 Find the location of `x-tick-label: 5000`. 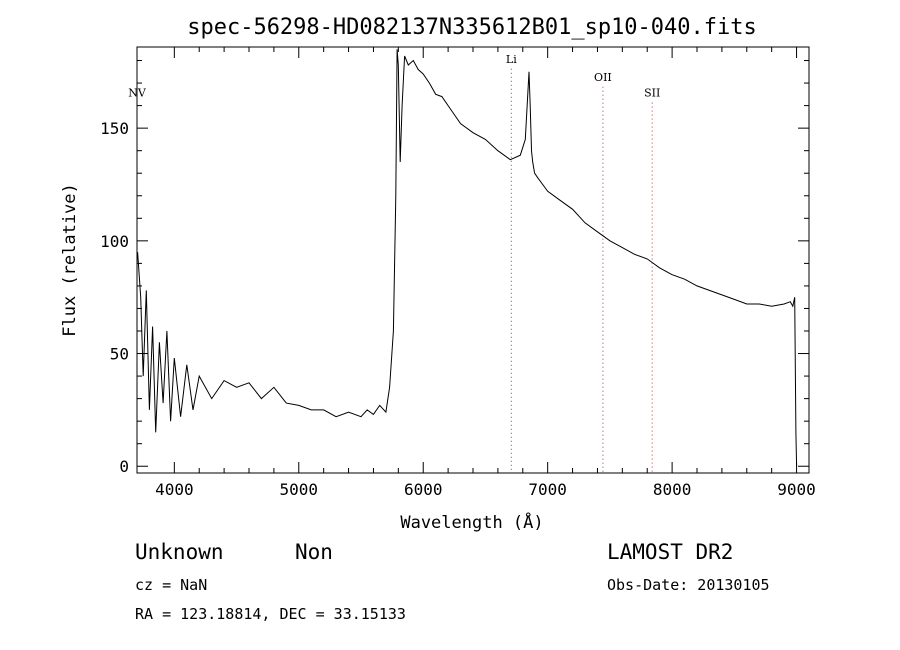

x-tick-label: 5000 is located at coordinates (299, 489).